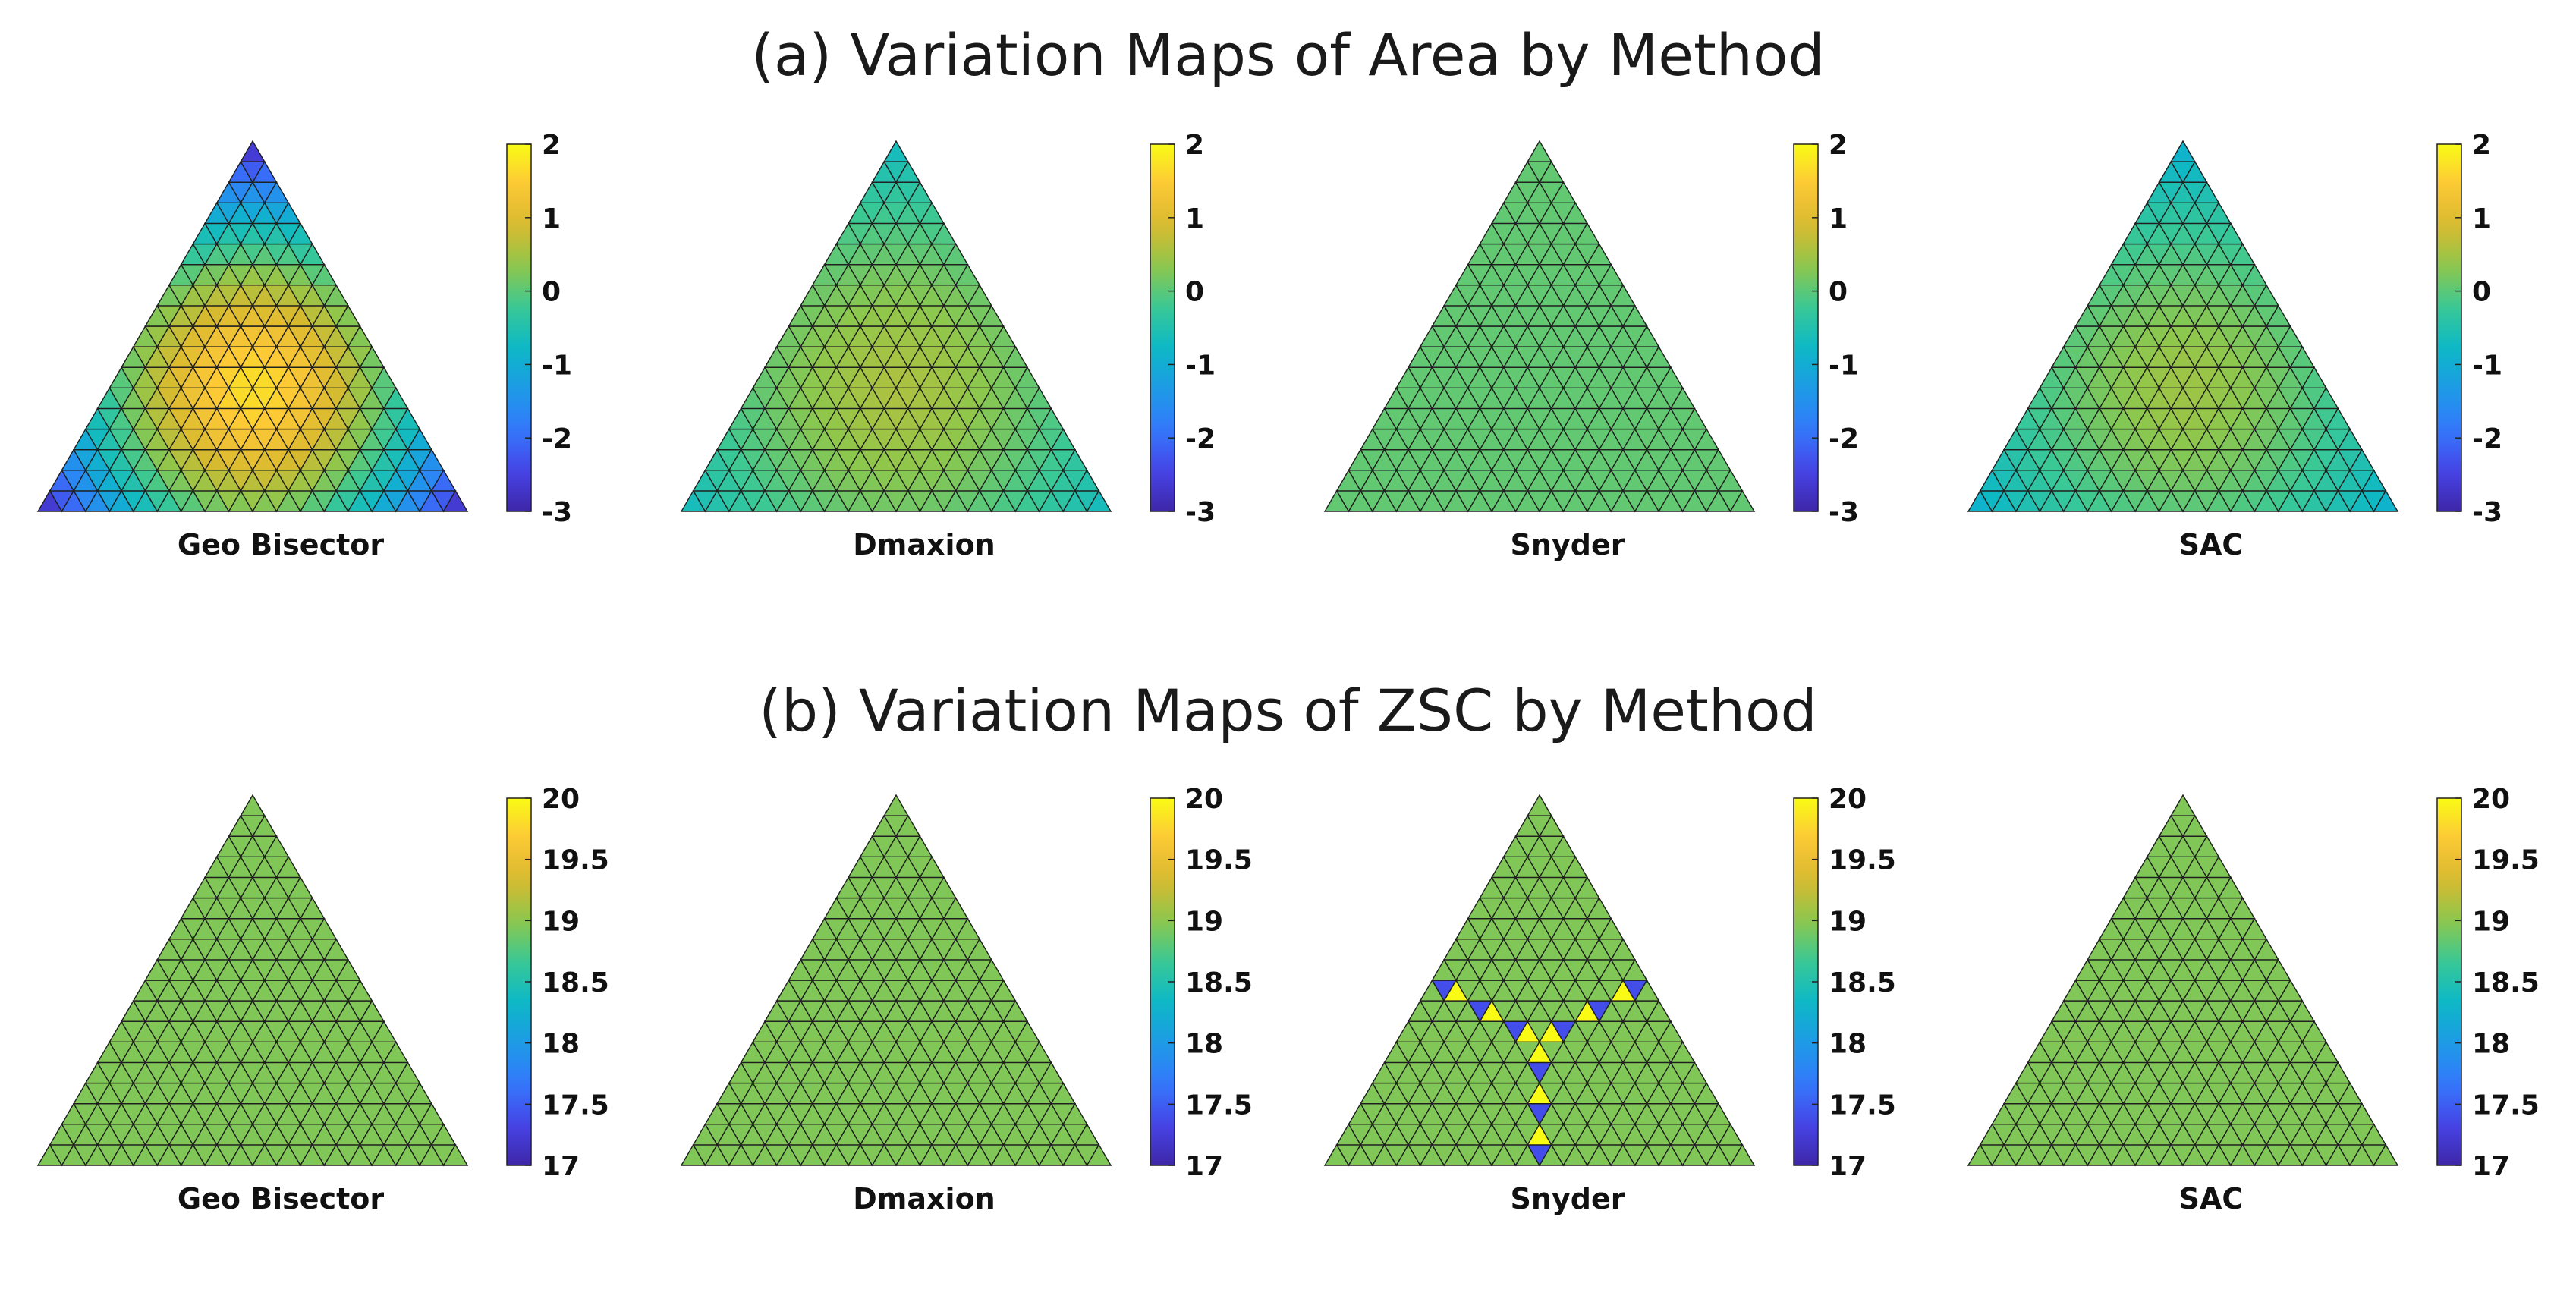  I want to click on panel-zsc-sac: 20 19.5 19 18.5 18 17.5 17 SAC, so click(2260, 1045).